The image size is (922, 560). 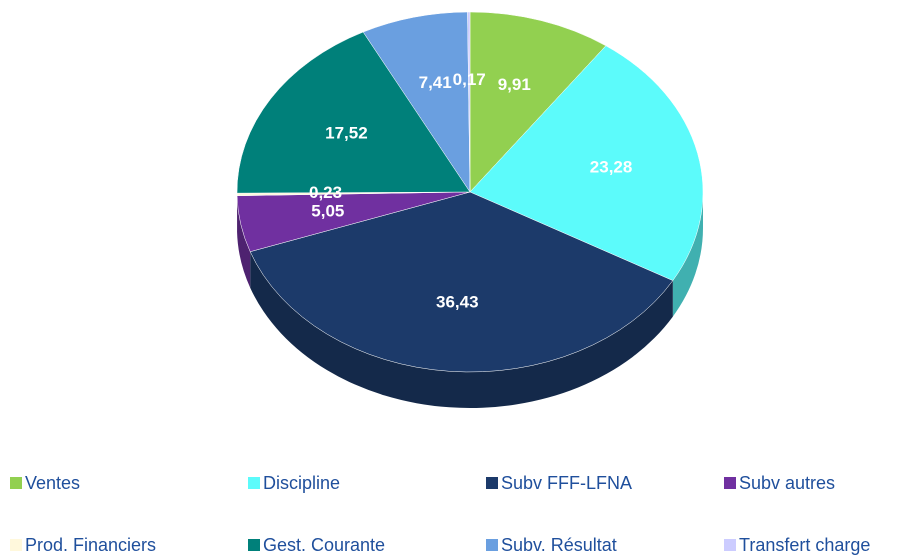 I want to click on data-label: 9,91, so click(x=514, y=84).